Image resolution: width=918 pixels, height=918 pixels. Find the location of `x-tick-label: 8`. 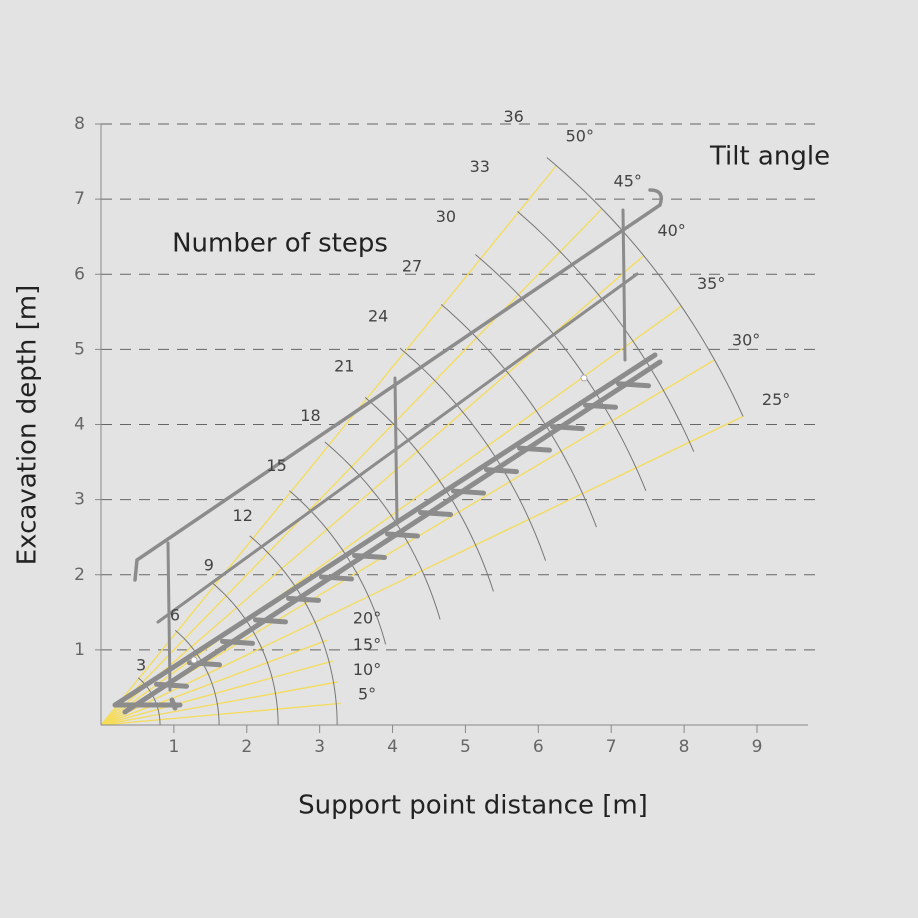

x-tick-label: 8 is located at coordinates (684, 747).